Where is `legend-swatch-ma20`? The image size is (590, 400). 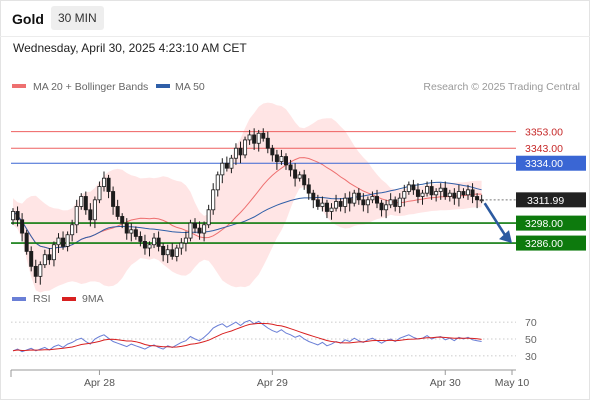
legend-swatch-ma20 is located at coordinates (19, 86).